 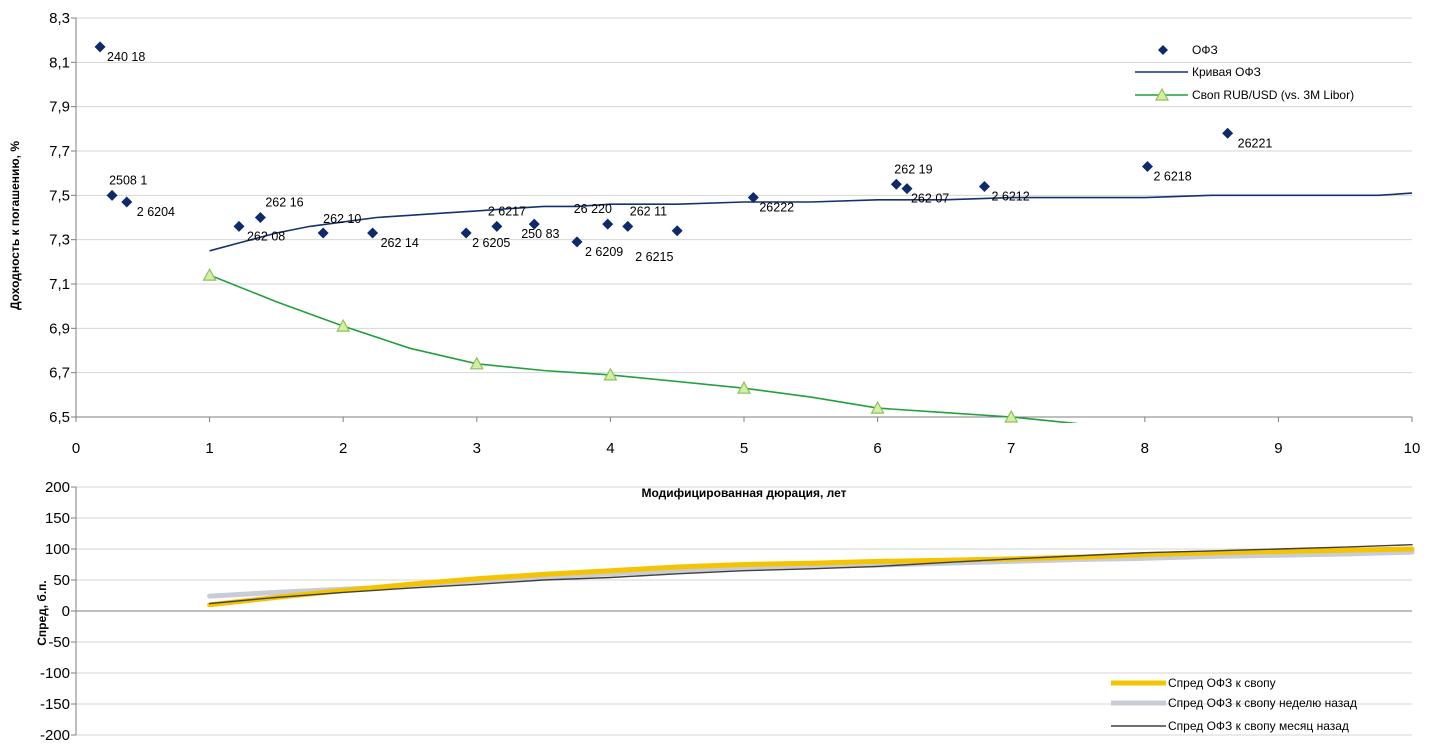 I want to click on top-ytick-label: 6,7, so click(x=59, y=373).